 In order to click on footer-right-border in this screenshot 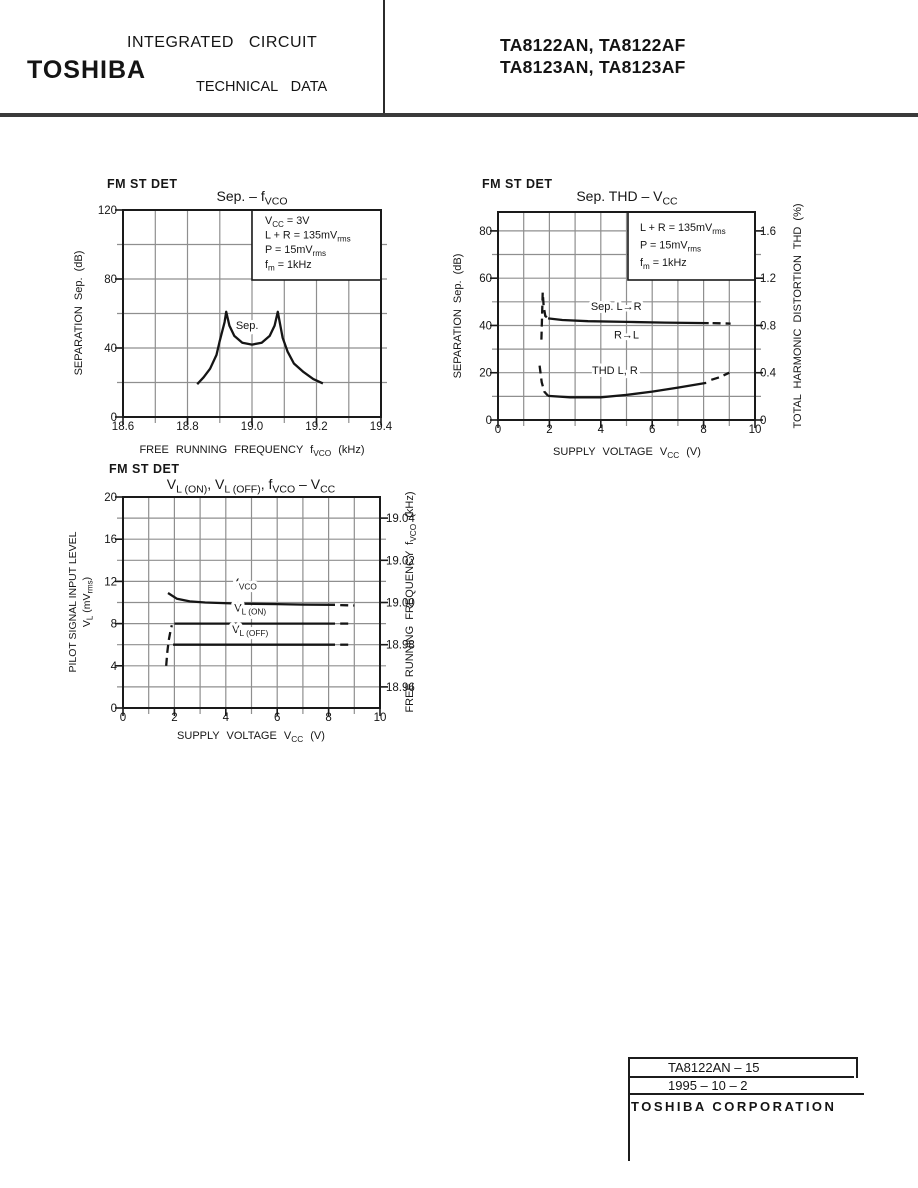, I will do `click(857, 1067)`.